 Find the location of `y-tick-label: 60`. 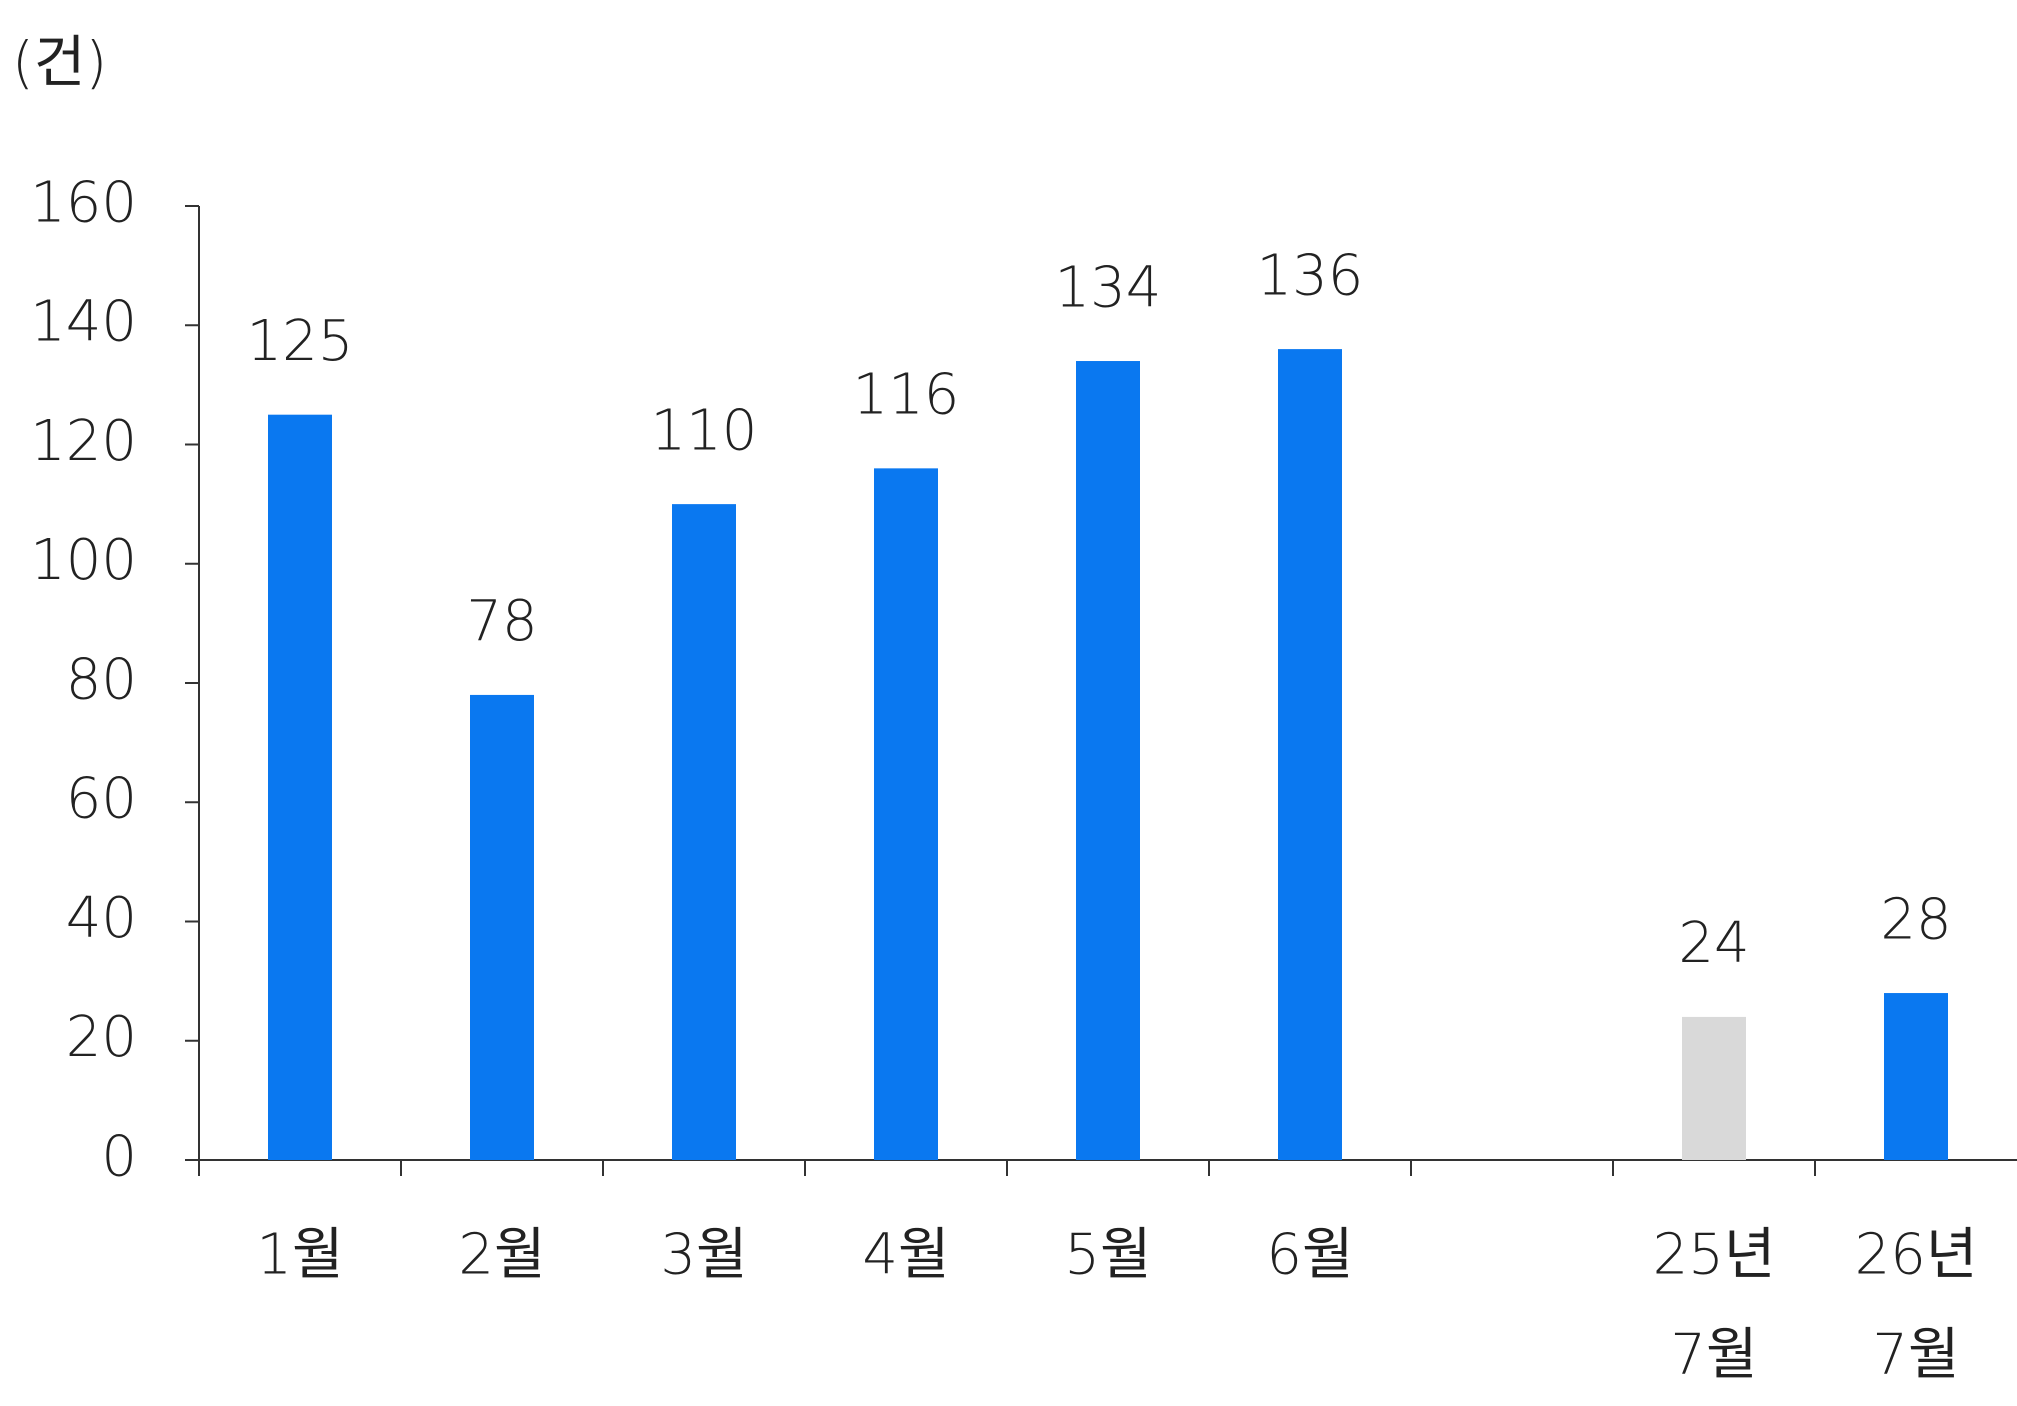

y-tick-label: 60 is located at coordinates (101, 799).